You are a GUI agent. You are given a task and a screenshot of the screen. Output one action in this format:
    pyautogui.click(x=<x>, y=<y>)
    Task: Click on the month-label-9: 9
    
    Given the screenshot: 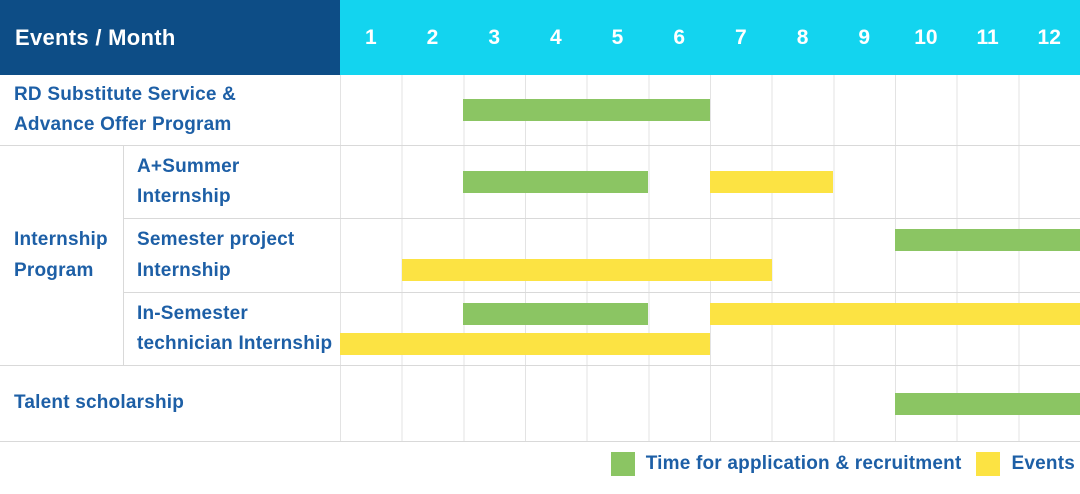 What is the action you would take?
    pyautogui.click(x=864, y=37)
    